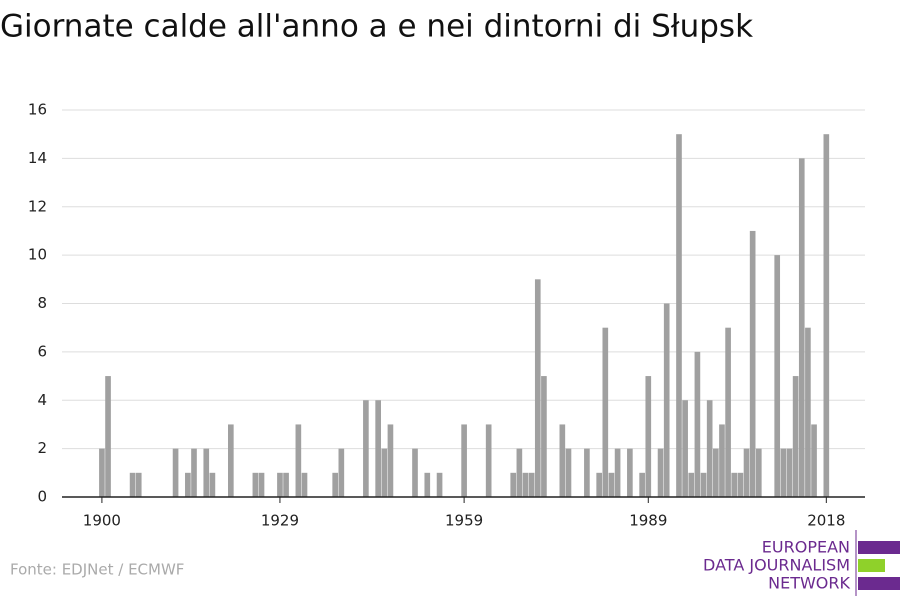 Image resolution: width=900 pixels, height=600 pixels. I want to click on x-tick-label: 1929, so click(280, 521).